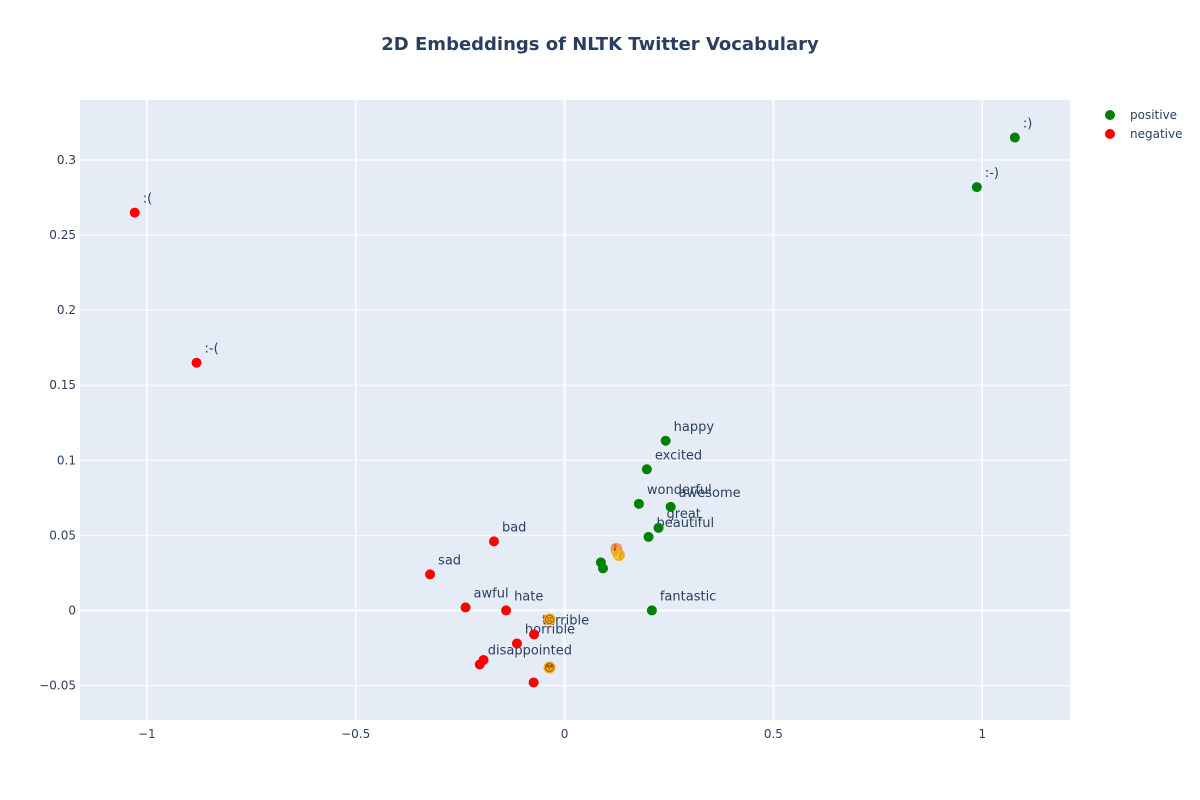 The image size is (1200, 800). What do you see at coordinates (66, 460) in the screenshot?
I see `y-tick-label: 0.1` at bounding box center [66, 460].